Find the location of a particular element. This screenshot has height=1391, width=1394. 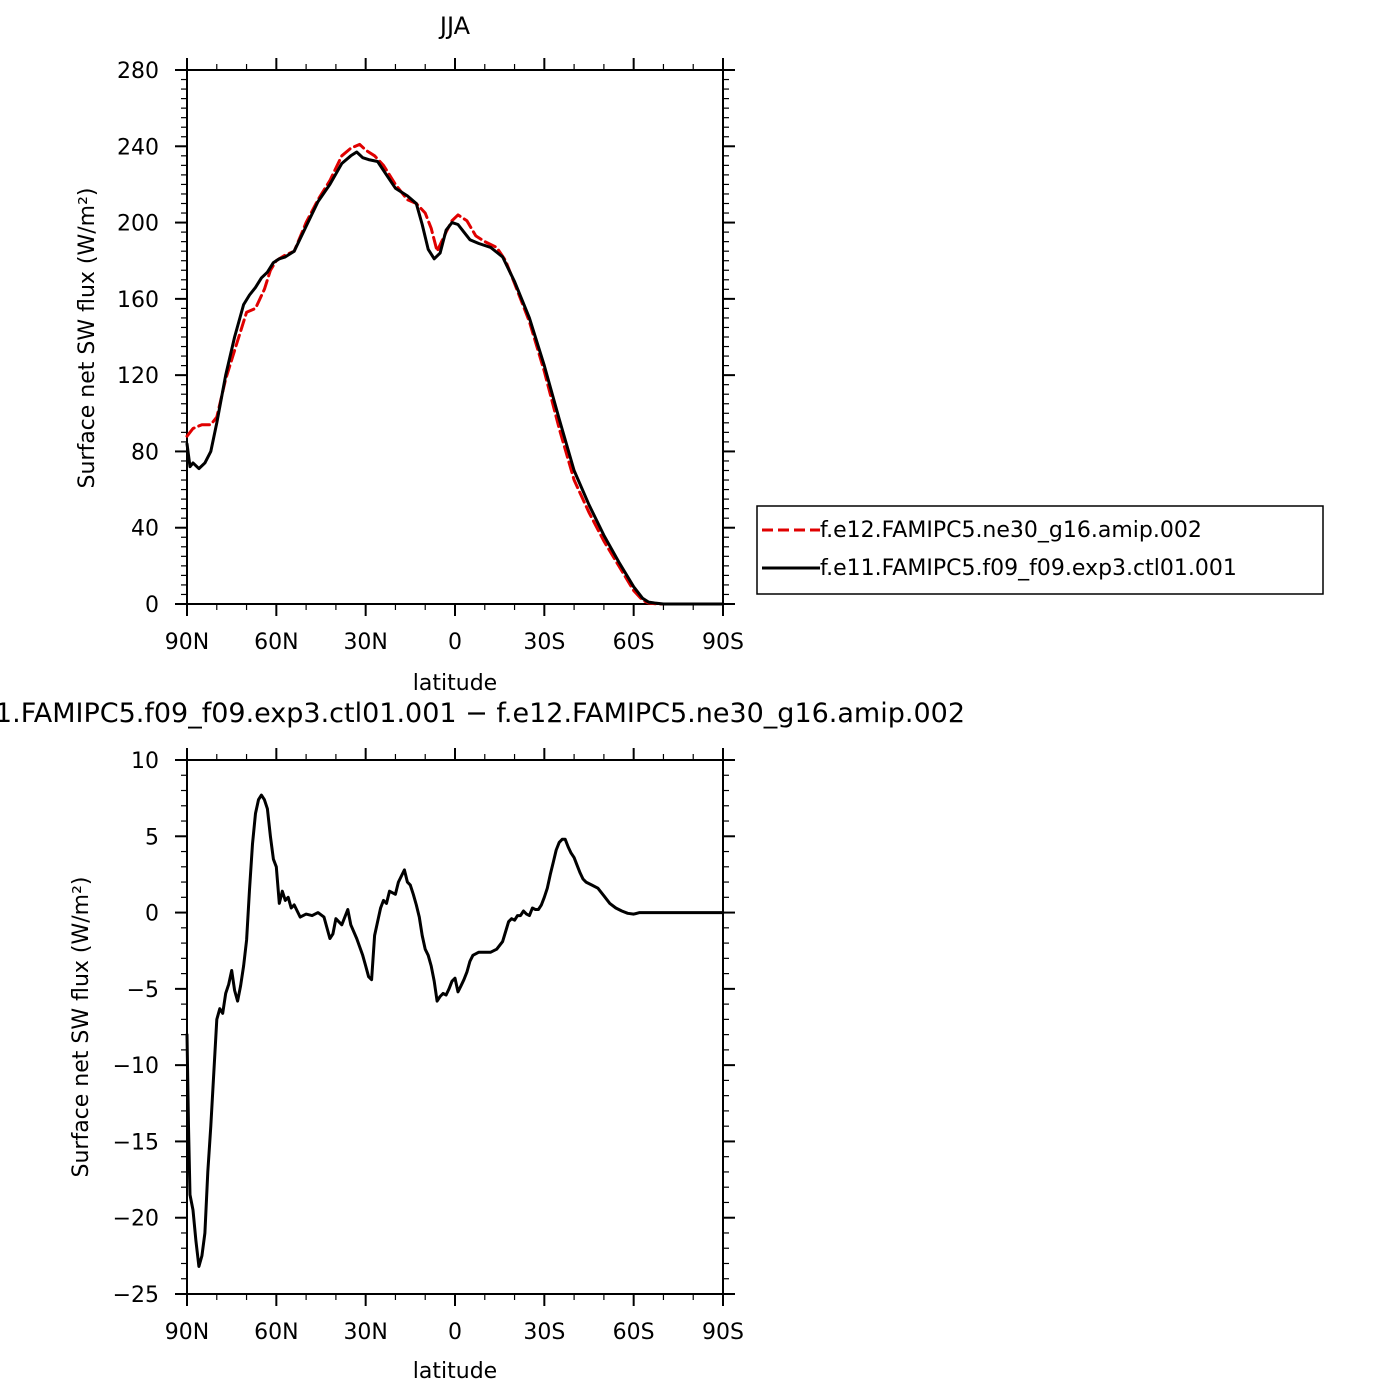

top-x-tick-label: 0 is located at coordinates (455, 642).